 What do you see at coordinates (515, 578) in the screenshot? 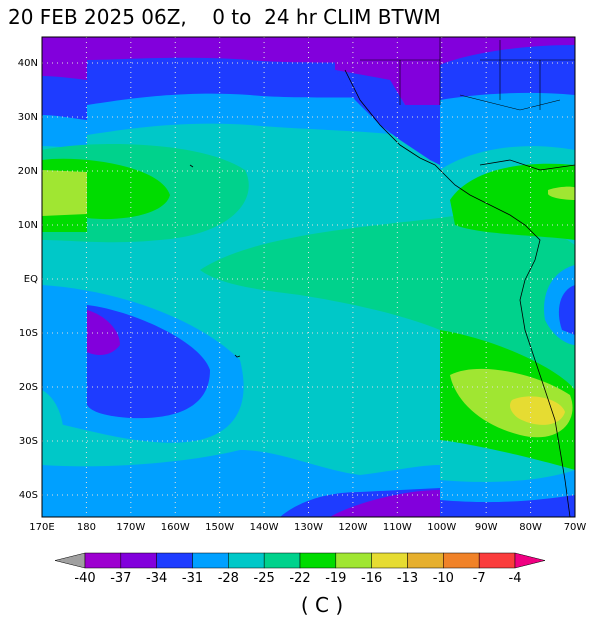
I see `colorbar-label: -4` at bounding box center [515, 578].